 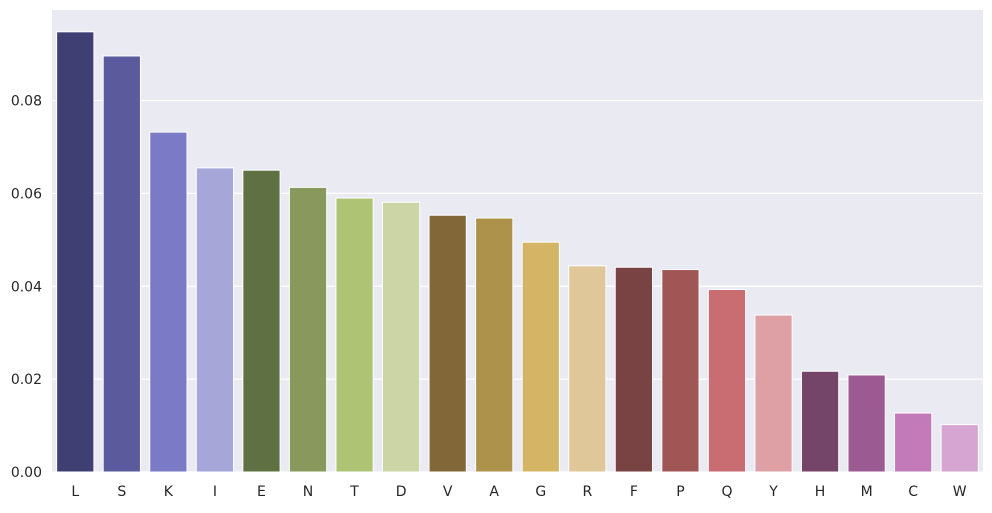 What do you see at coordinates (727, 381) in the screenshot?
I see `bar-Q` at bounding box center [727, 381].